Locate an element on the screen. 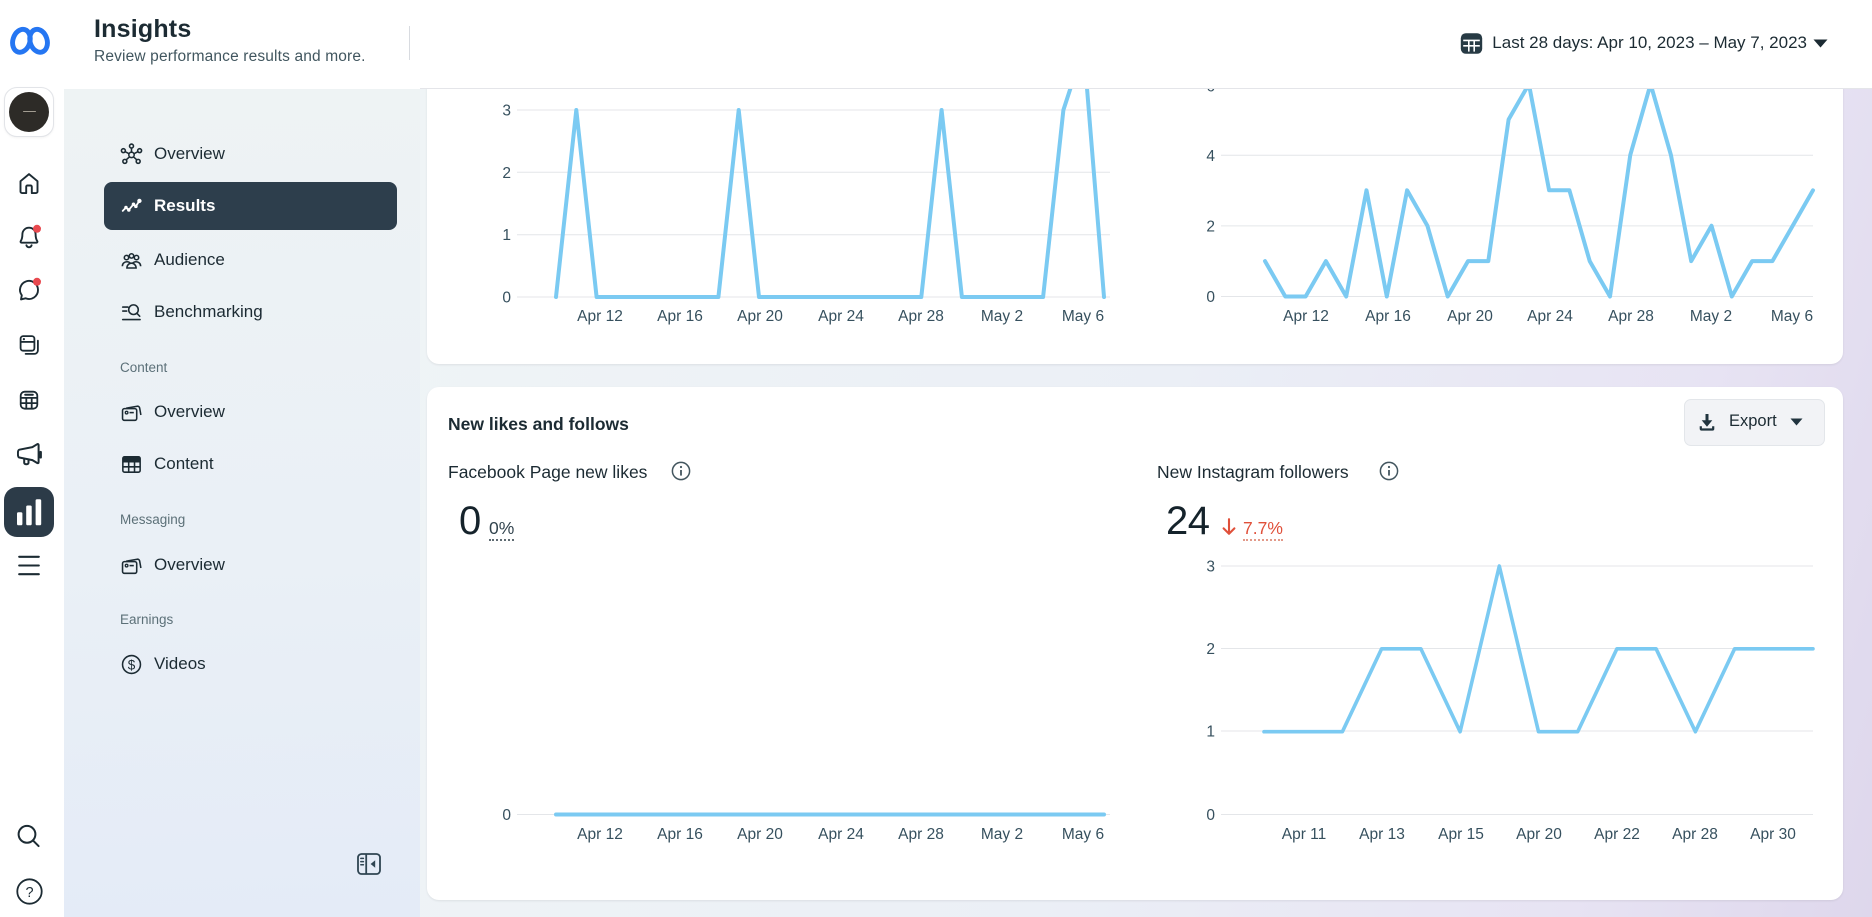 The height and width of the screenshot is (917, 1872). svg-text: Apr 15 is located at coordinates (1461, 834).